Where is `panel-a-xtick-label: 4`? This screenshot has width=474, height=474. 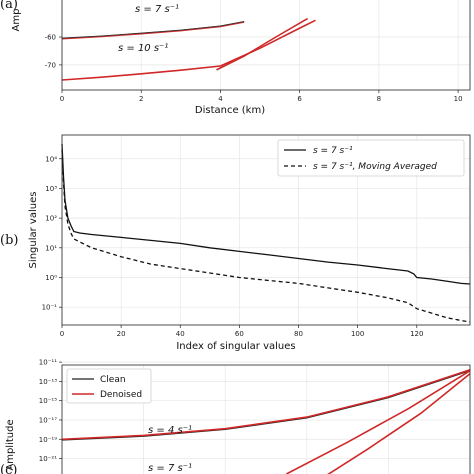 panel-a-xtick-label: 4 is located at coordinates (220, 99).